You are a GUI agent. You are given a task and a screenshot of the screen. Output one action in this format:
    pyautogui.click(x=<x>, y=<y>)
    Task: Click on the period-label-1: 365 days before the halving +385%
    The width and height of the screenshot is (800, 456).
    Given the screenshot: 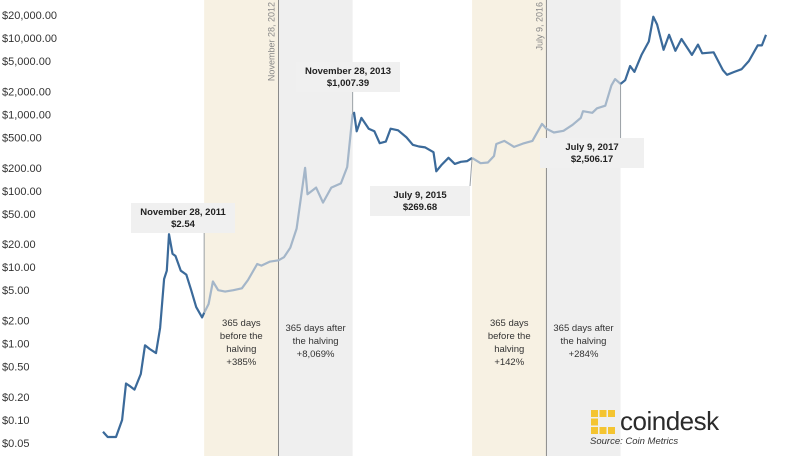 What is the action you would take?
    pyautogui.click(x=241, y=343)
    